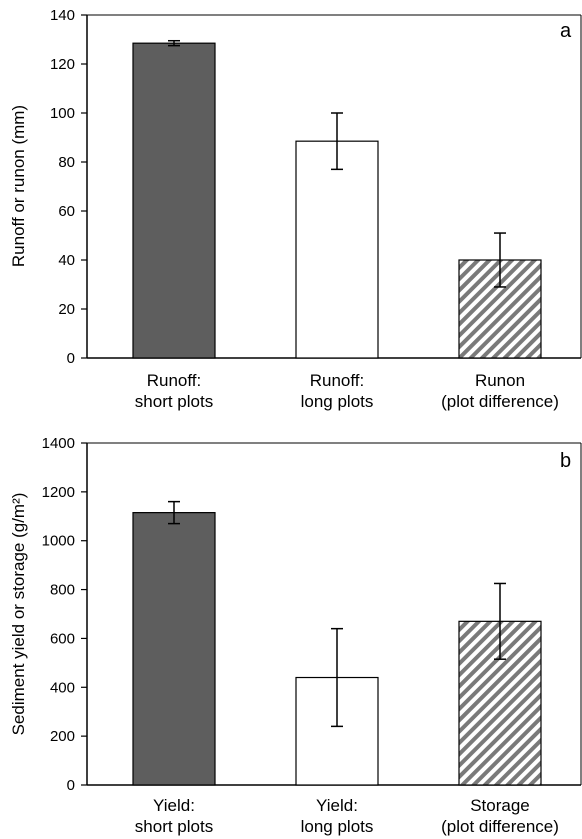 The height and width of the screenshot is (839, 582). What do you see at coordinates (18, 186) in the screenshot?
I see `panel-a-y-axis-title: Runoff or runon (mm)` at bounding box center [18, 186].